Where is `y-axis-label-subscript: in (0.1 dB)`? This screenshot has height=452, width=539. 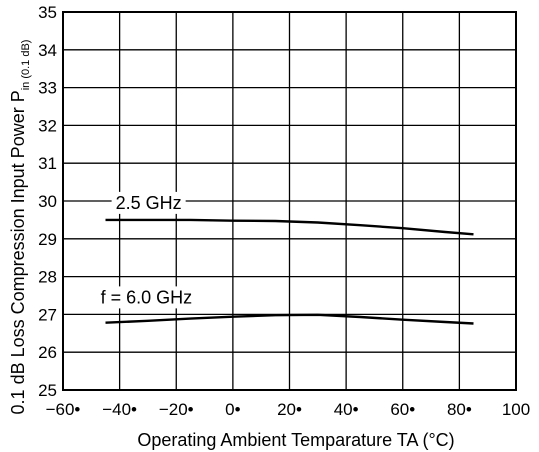 y-axis-label-subscript: in (0.1 dB) is located at coordinates (26, 65).